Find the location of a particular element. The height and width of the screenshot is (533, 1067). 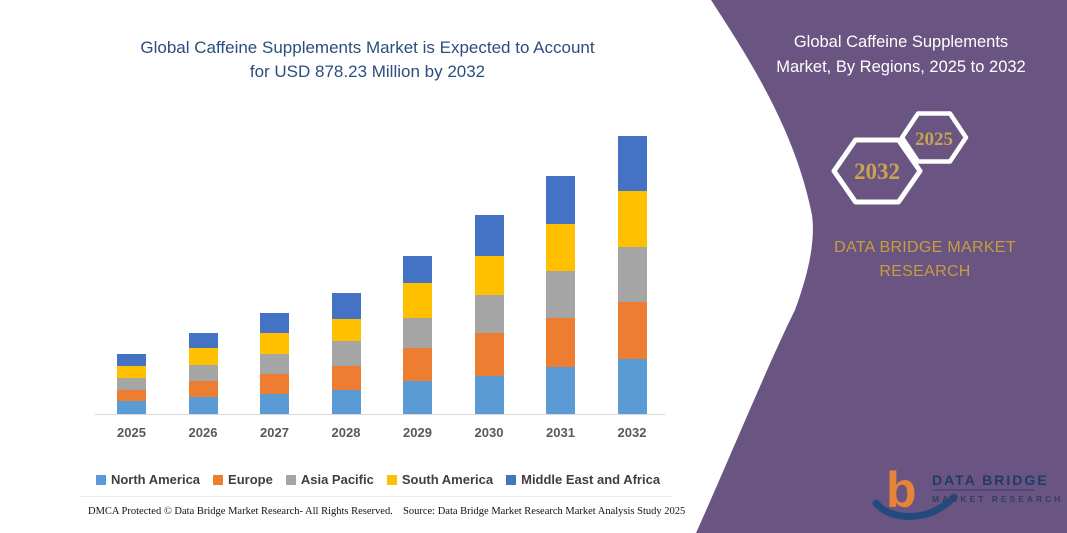

x-axis-label: 2027 is located at coordinates (274, 432).